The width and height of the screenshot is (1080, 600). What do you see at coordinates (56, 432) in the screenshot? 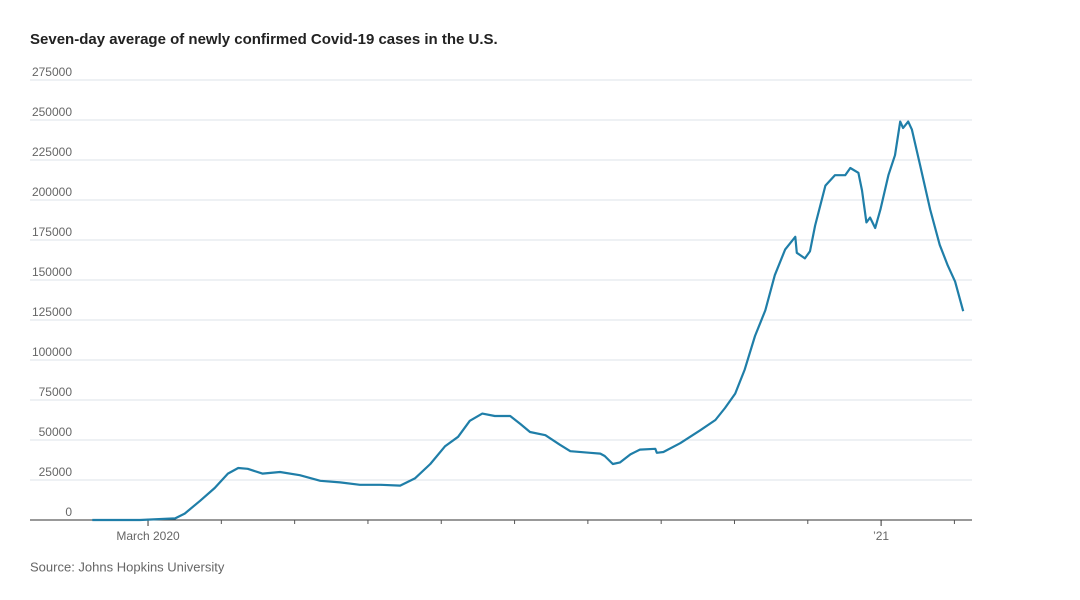
I see `y-tick-label: 50000` at bounding box center [56, 432].